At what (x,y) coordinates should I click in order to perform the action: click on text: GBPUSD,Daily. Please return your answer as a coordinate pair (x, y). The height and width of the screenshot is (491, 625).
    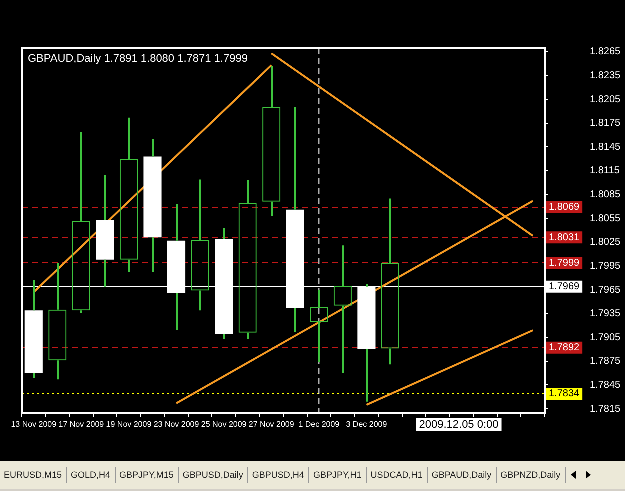
    Looking at the image, I should click on (213, 475).